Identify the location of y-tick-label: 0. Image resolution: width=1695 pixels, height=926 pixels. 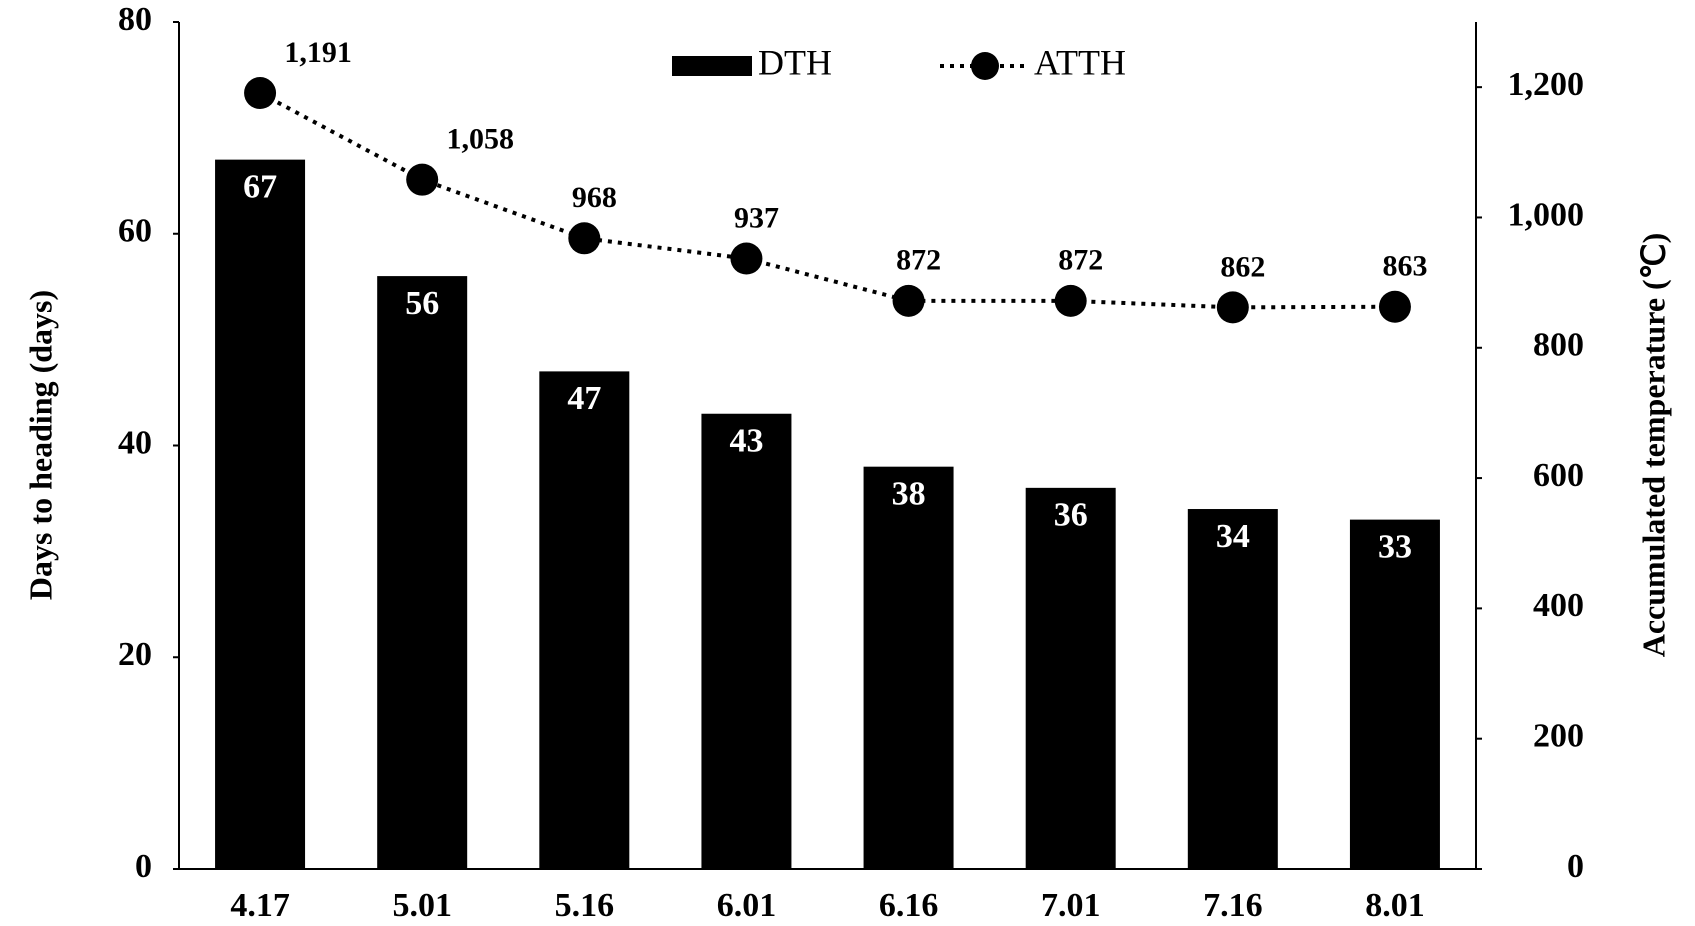
(143, 866).